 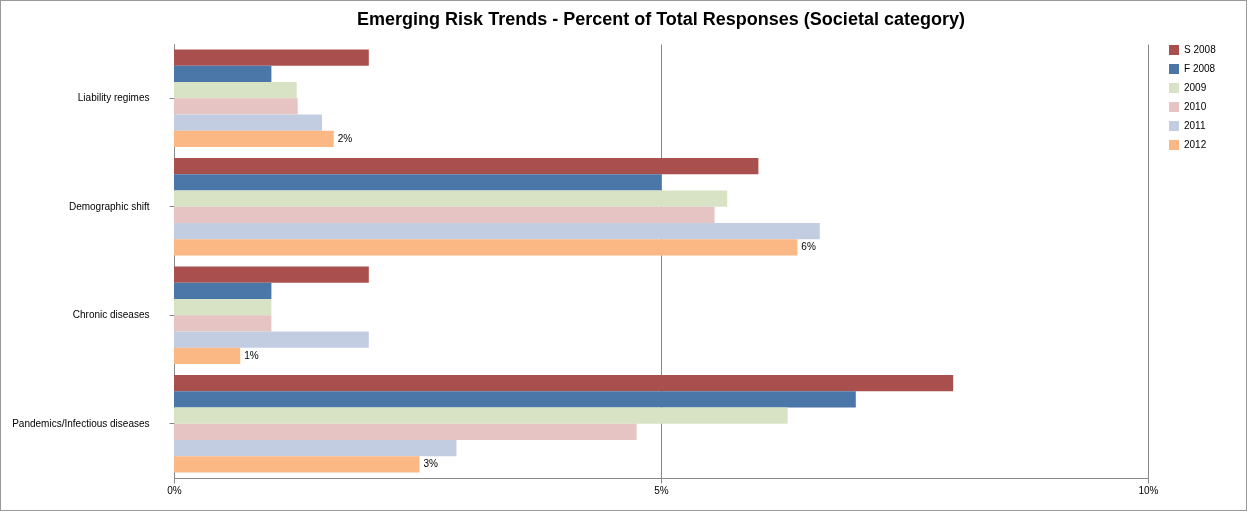 What do you see at coordinates (109, 206) in the screenshot?
I see `y-tick-label: Demographic shift` at bounding box center [109, 206].